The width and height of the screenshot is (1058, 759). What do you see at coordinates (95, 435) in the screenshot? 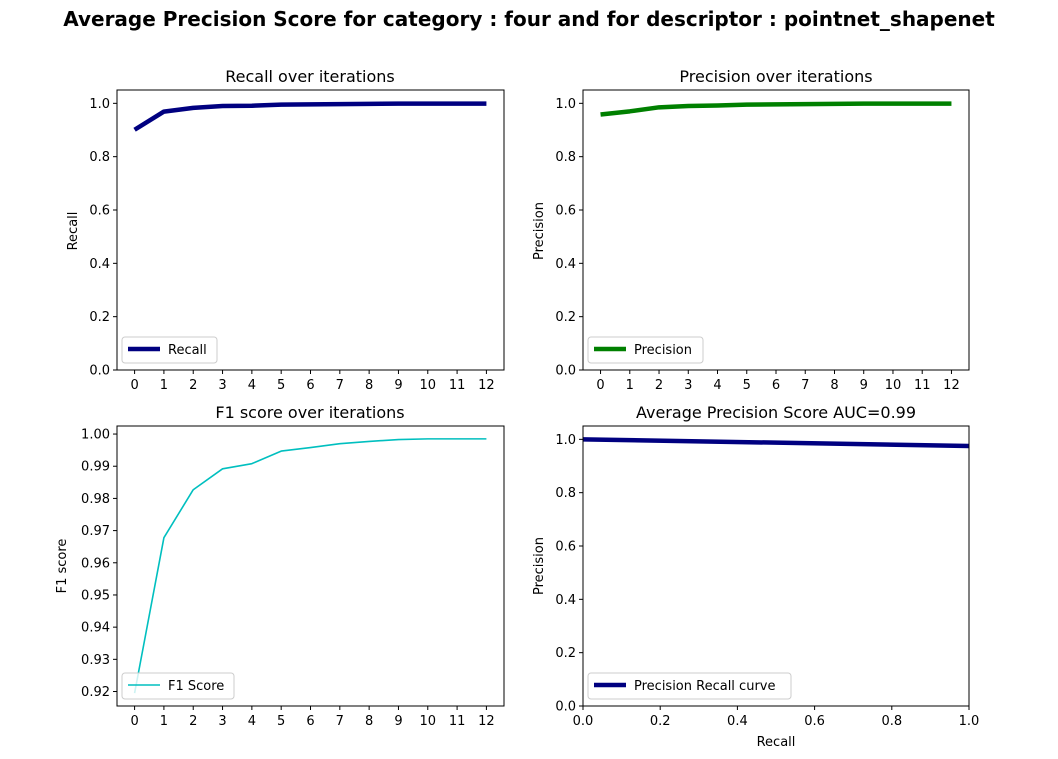
I see `f1-ytick-label: 1.00` at bounding box center [95, 435].